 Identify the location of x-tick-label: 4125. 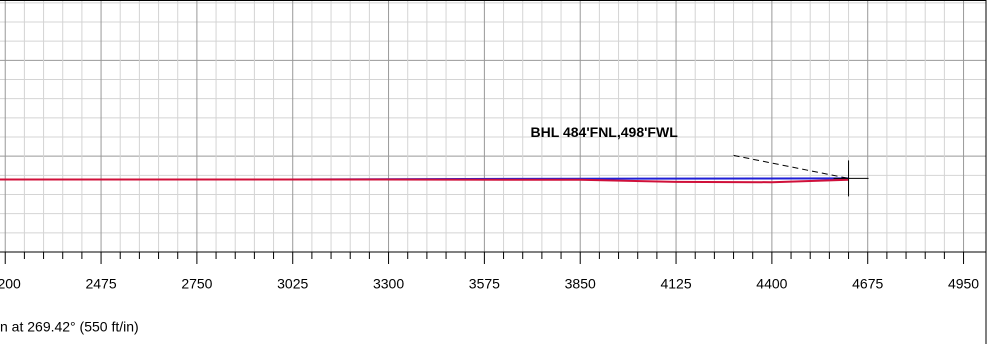
(675, 284).